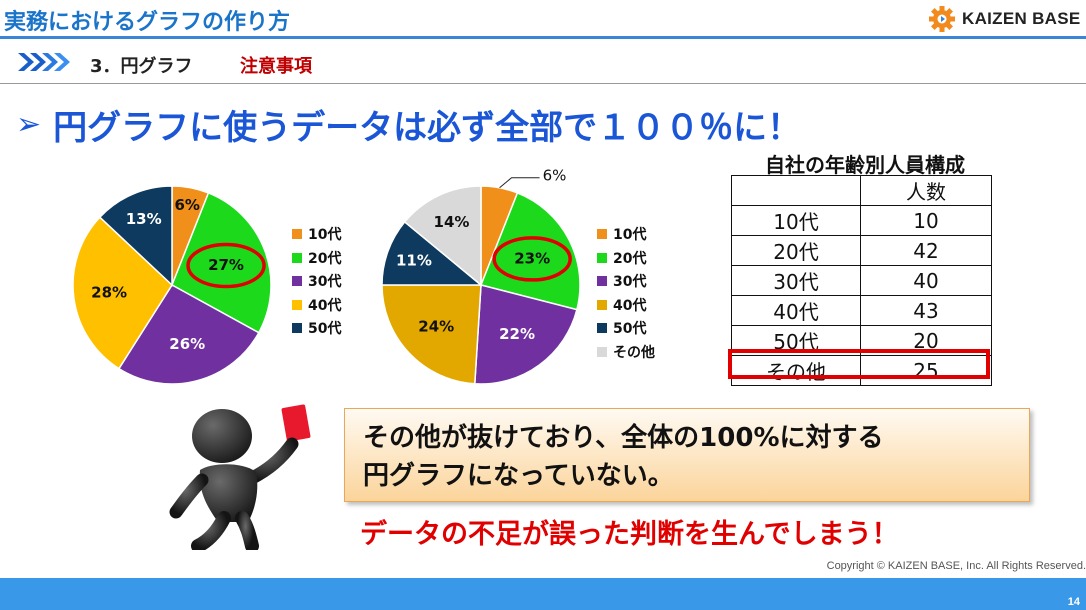 This screenshot has width=1086, height=610. Describe the element at coordinates (141, 66) in the screenshot. I see `section-label: 3．円グラフ` at that location.